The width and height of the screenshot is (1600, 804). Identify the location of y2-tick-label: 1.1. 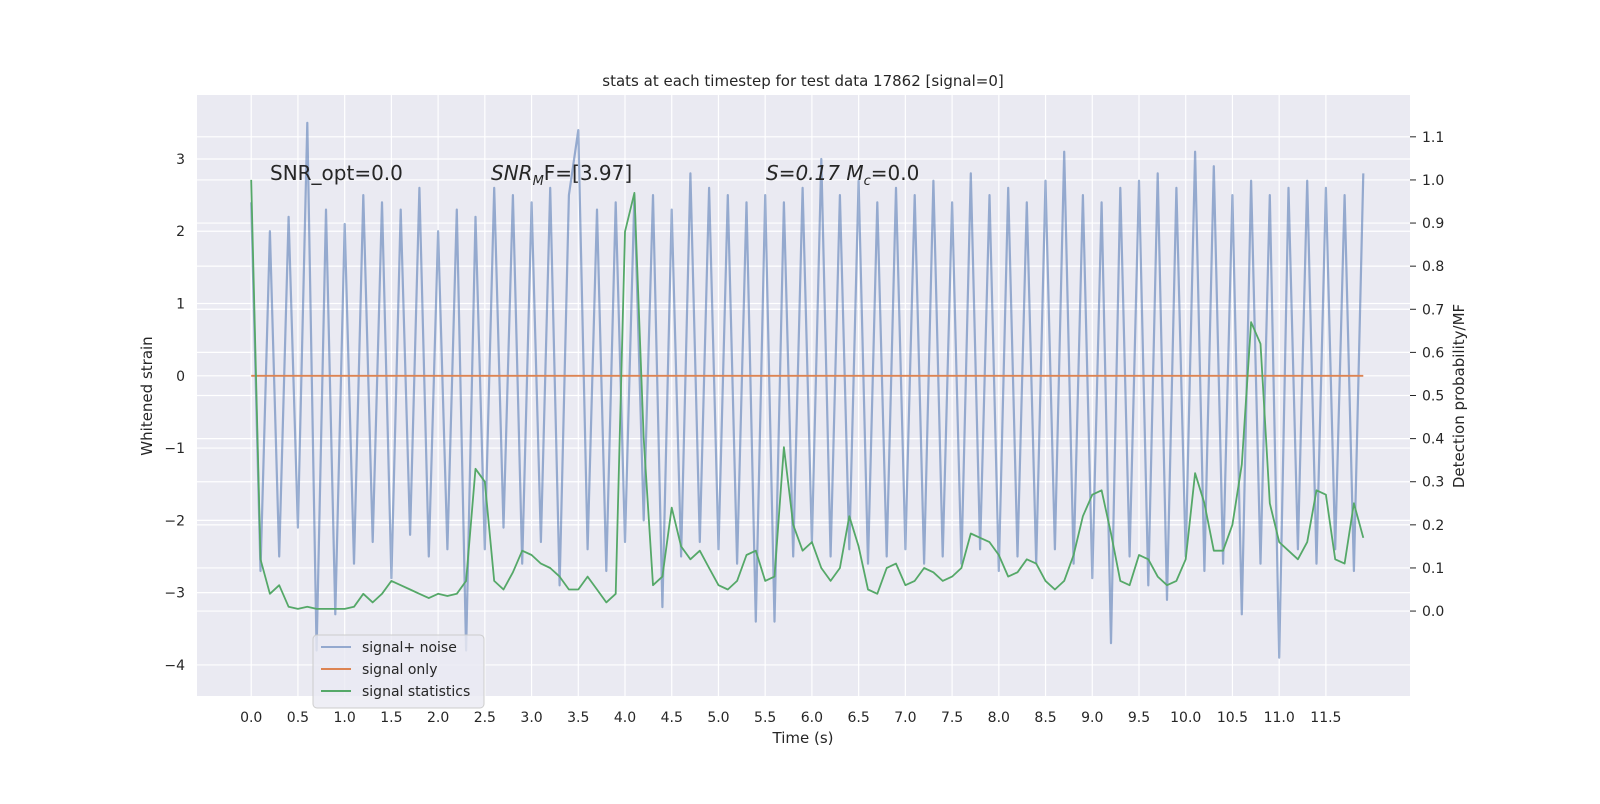
(1433, 138).